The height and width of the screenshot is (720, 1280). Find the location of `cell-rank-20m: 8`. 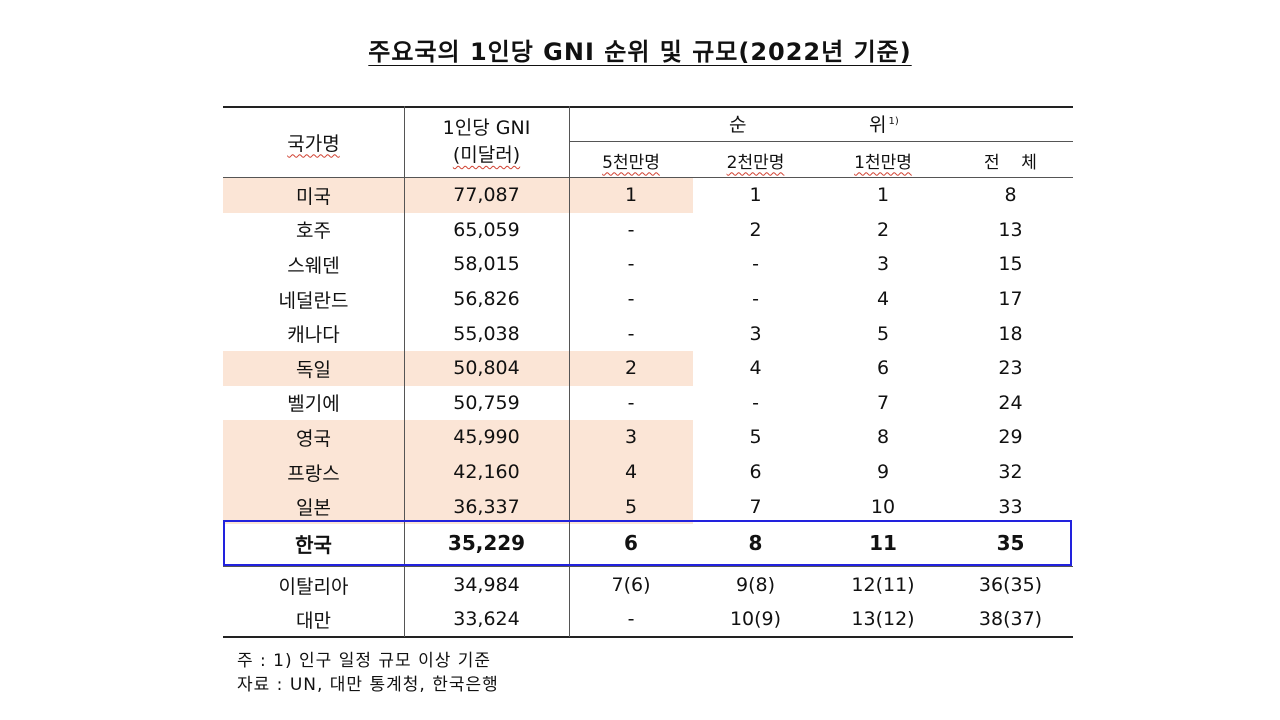

cell-rank-20m: 8 is located at coordinates (755, 543).